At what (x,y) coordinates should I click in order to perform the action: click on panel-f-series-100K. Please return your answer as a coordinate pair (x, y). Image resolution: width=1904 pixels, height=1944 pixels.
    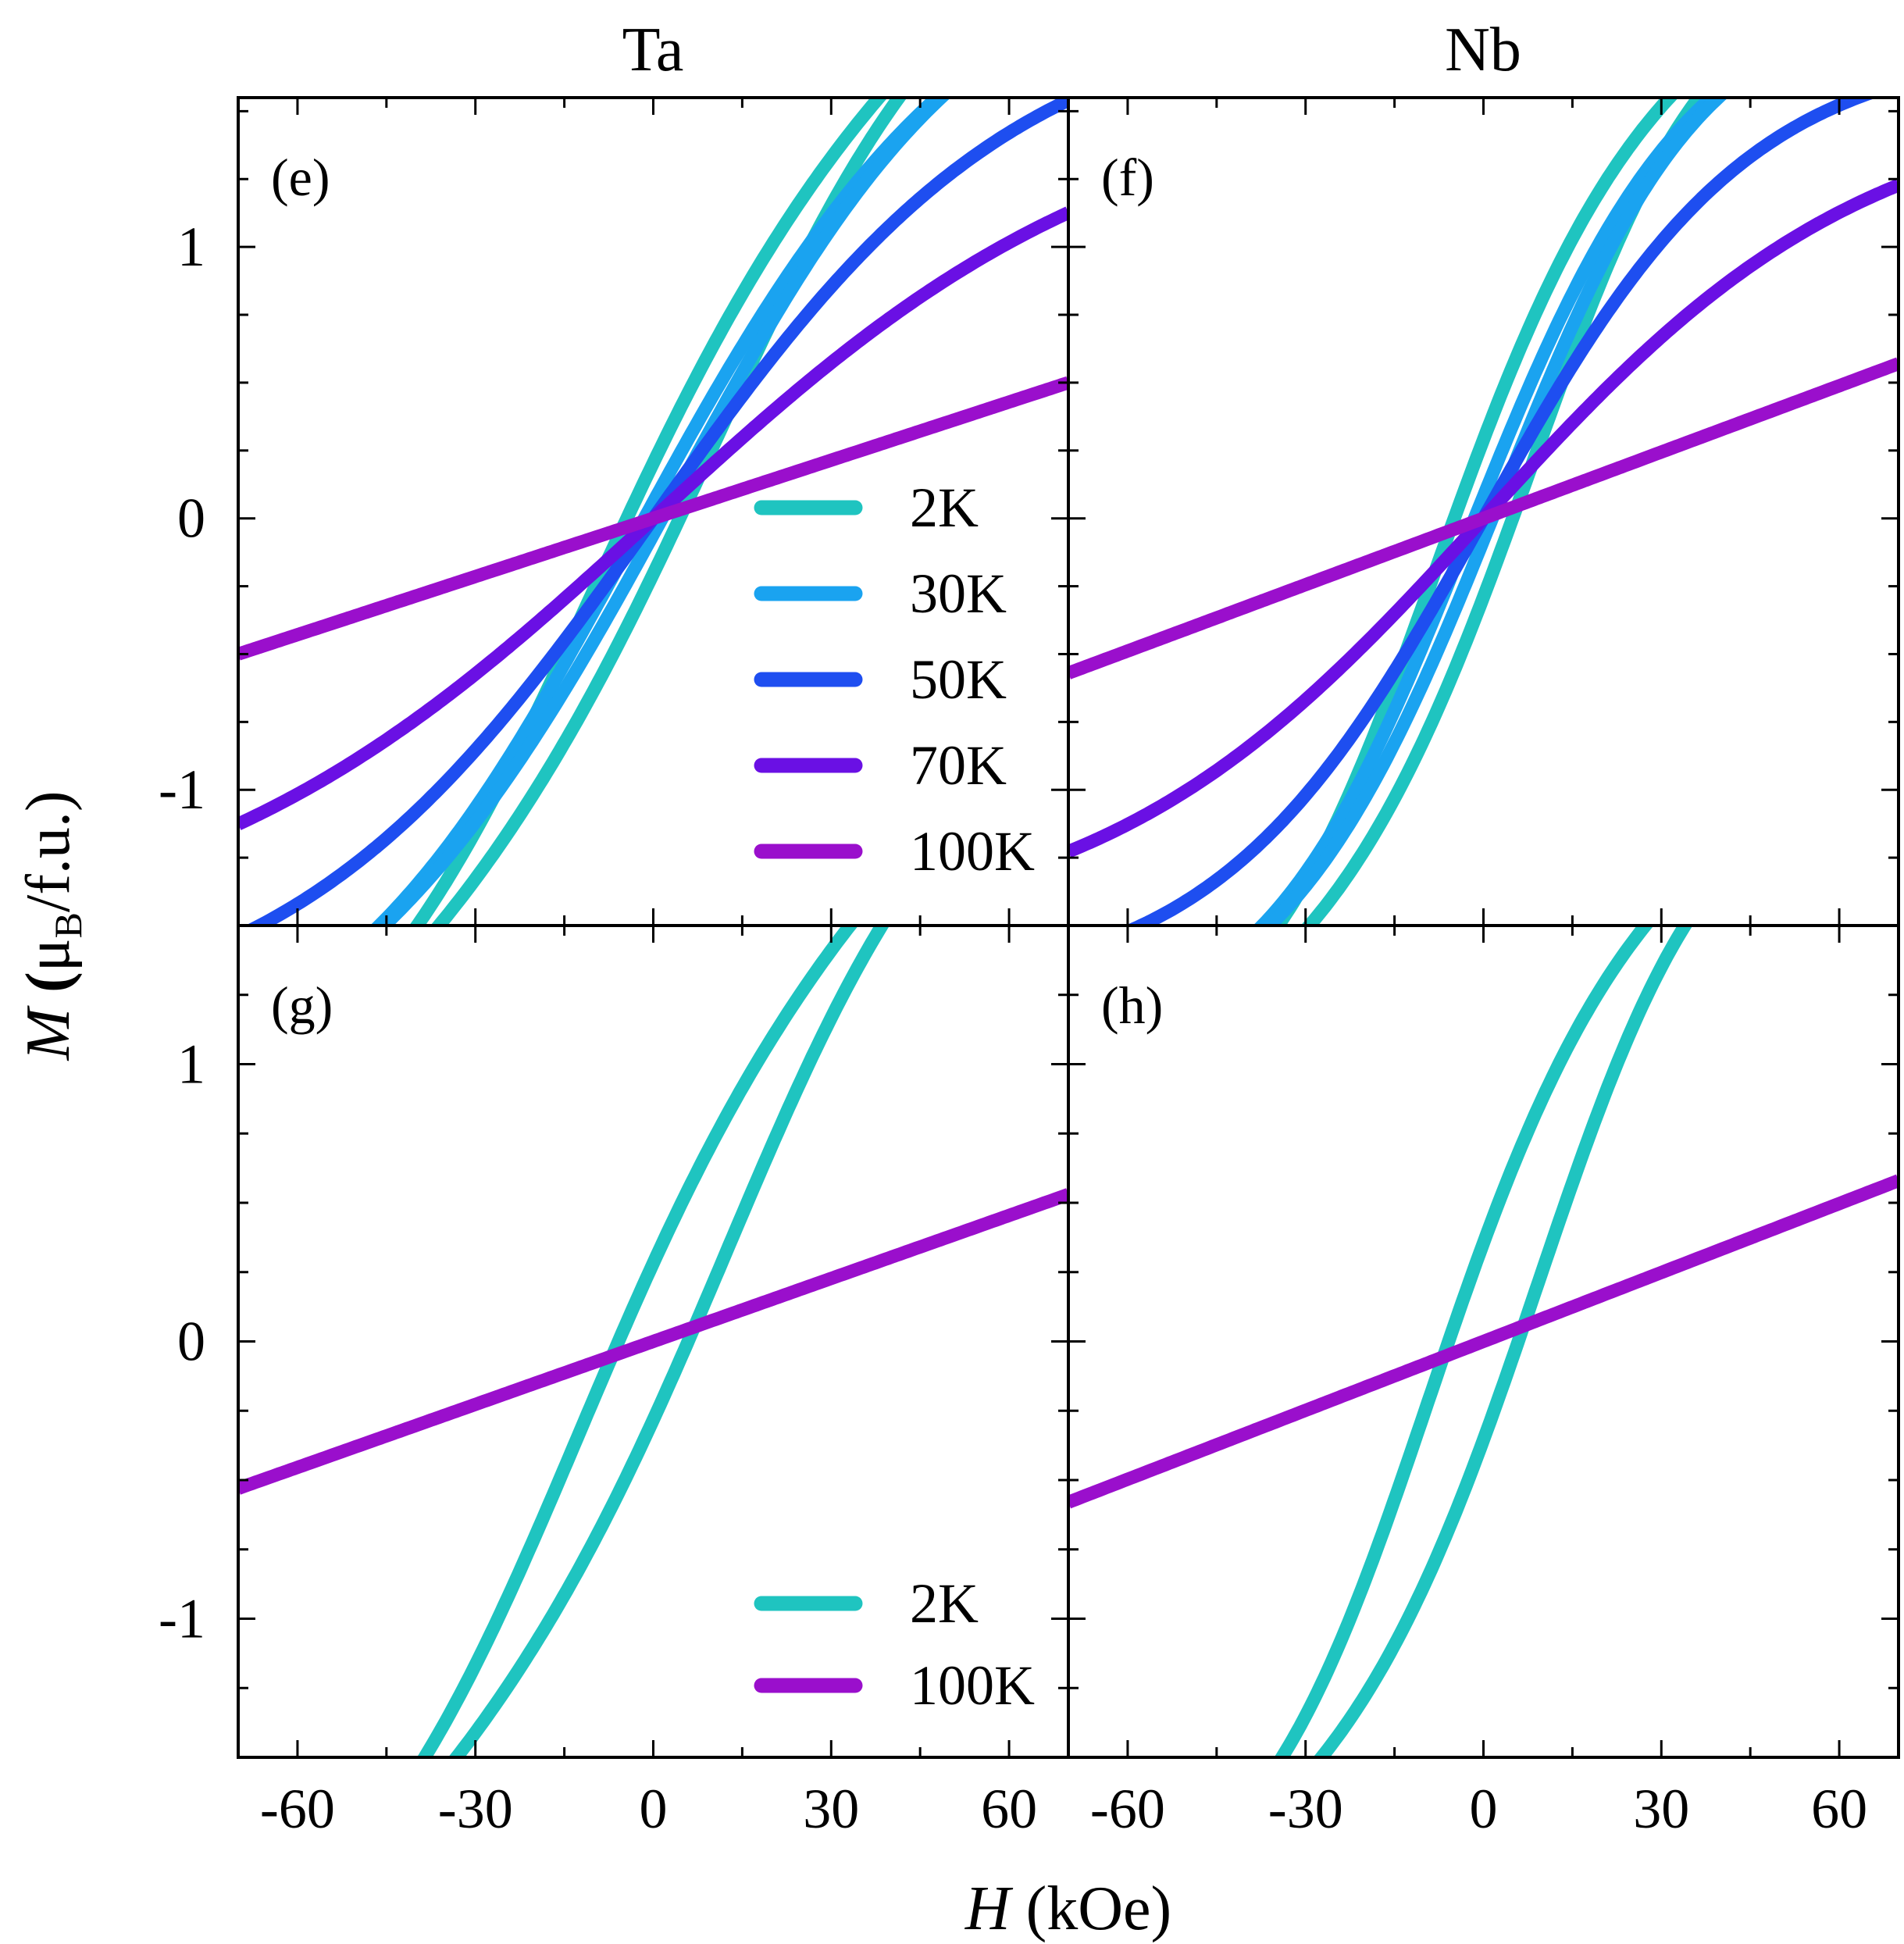
    Looking at the image, I should click on (1483, 518).